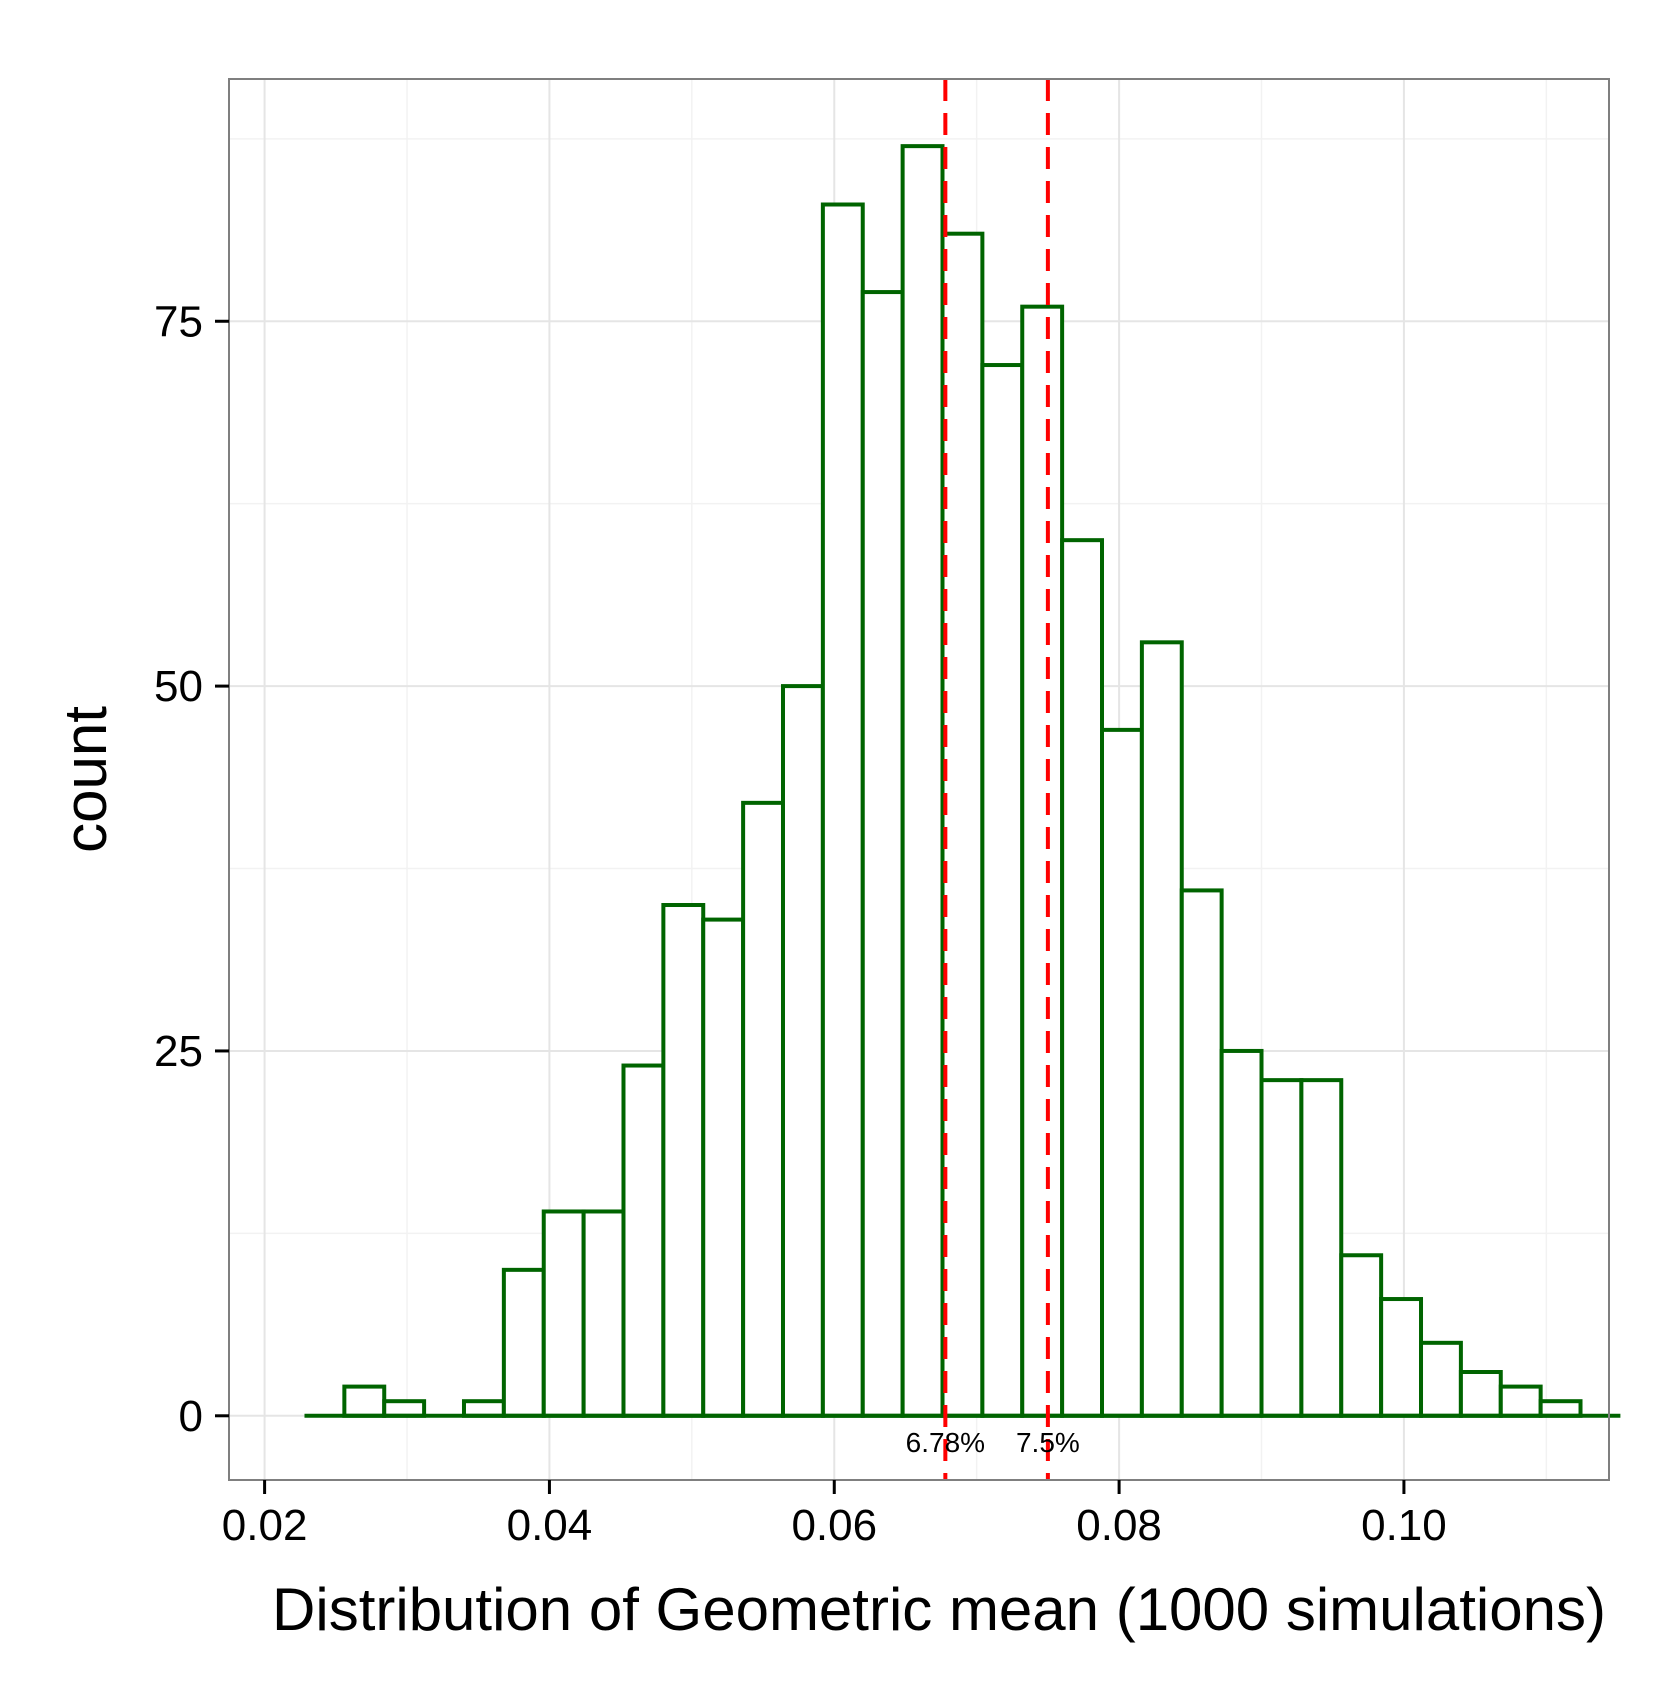  I want to click on reference-line-label: 7.5%, so click(1048, 1442).